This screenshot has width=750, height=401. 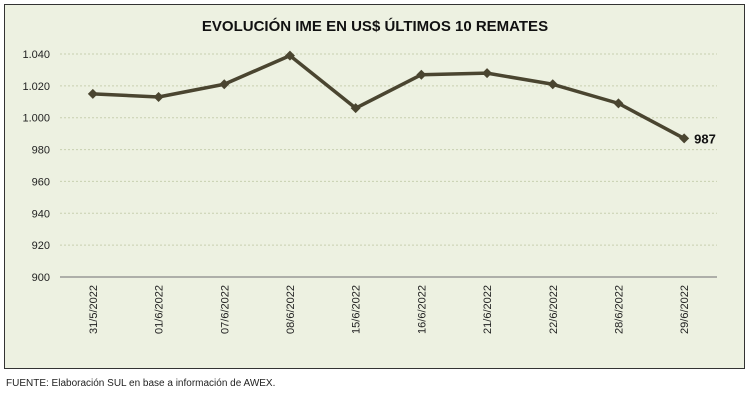 What do you see at coordinates (36, 119) in the screenshot?
I see `y-tick-label: 1.000` at bounding box center [36, 119].